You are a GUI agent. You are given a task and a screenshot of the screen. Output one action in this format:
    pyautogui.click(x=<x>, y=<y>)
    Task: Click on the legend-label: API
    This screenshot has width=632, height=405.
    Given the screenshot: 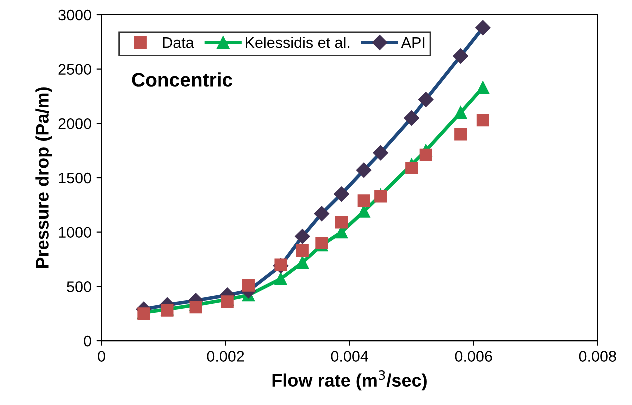 What is the action you would take?
    pyautogui.click(x=413, y=43)
    